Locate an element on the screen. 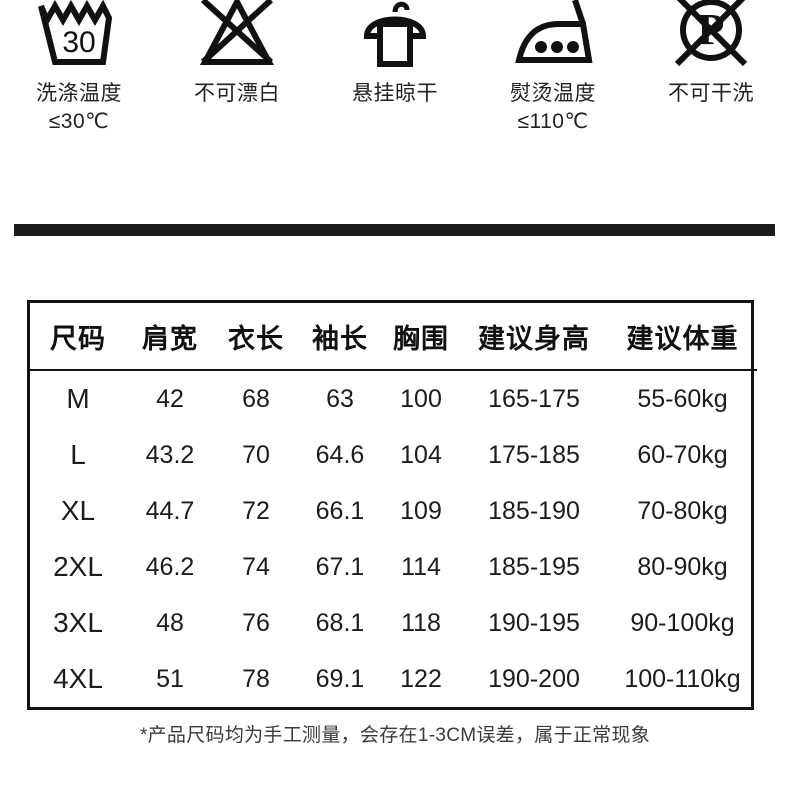 The width and height of the screenshot is (790, 803). hang-dry-hanger-icon is located at coordinates (395, 36).